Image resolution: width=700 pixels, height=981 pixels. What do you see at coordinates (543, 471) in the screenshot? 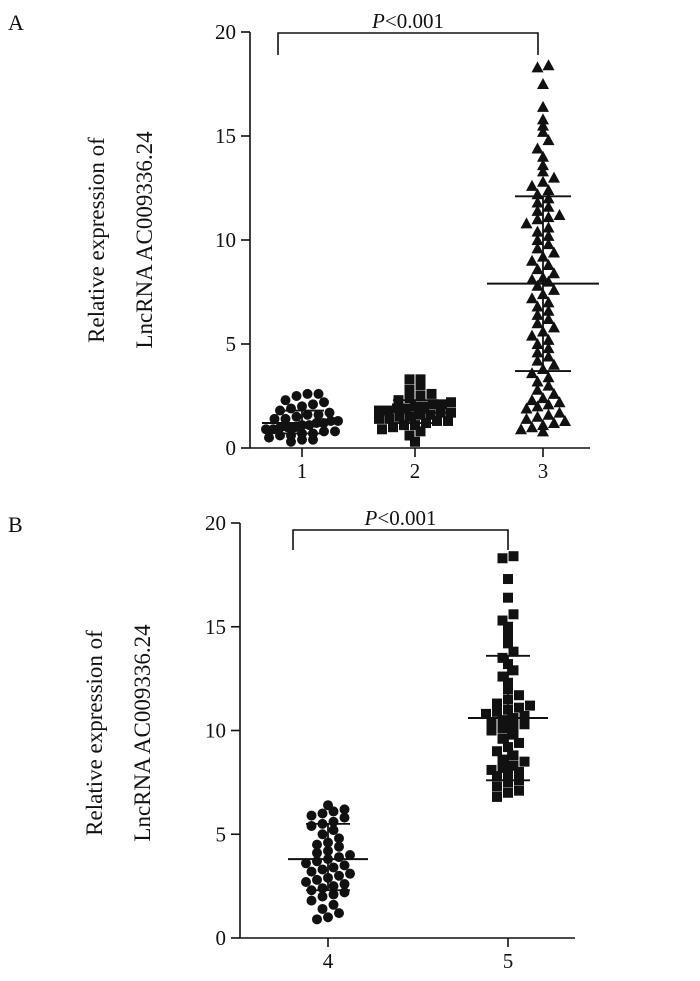
I see `x-tick-label: 3` at bounding box center [543, 471].